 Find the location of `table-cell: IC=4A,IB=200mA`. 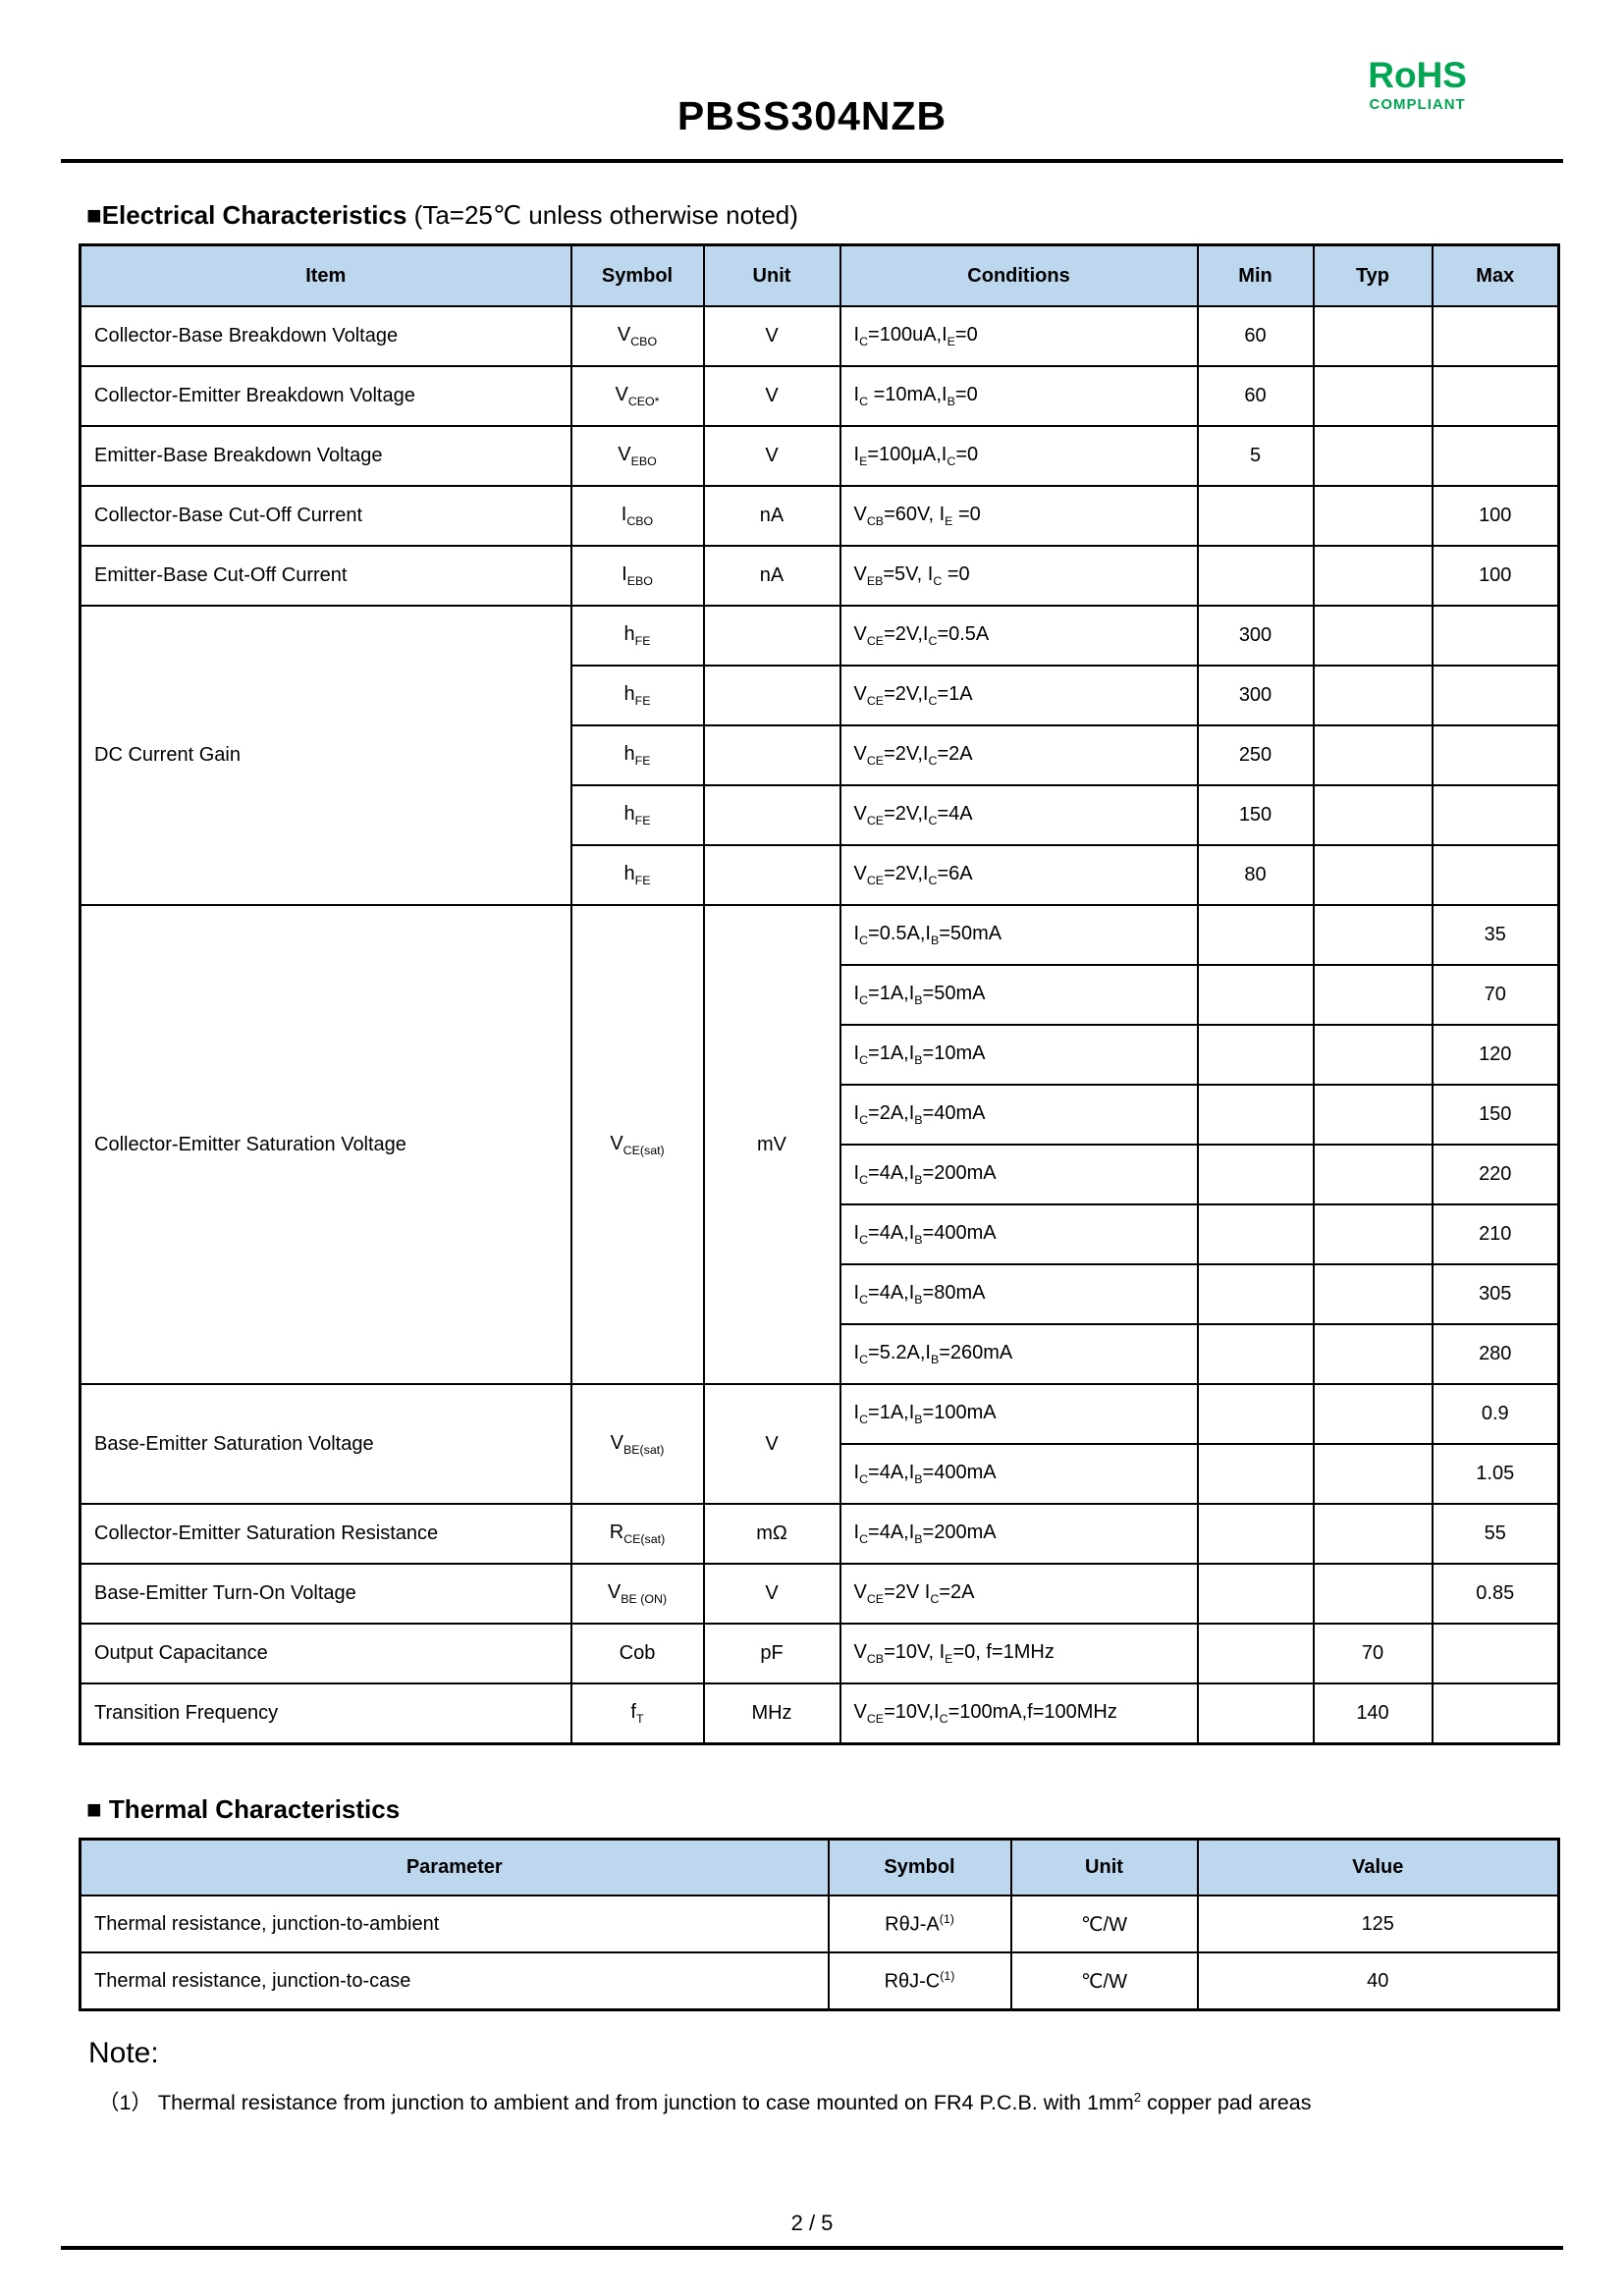

table-cell: IC=4A,IB=200mA is located at coordinates (1019, 1534).